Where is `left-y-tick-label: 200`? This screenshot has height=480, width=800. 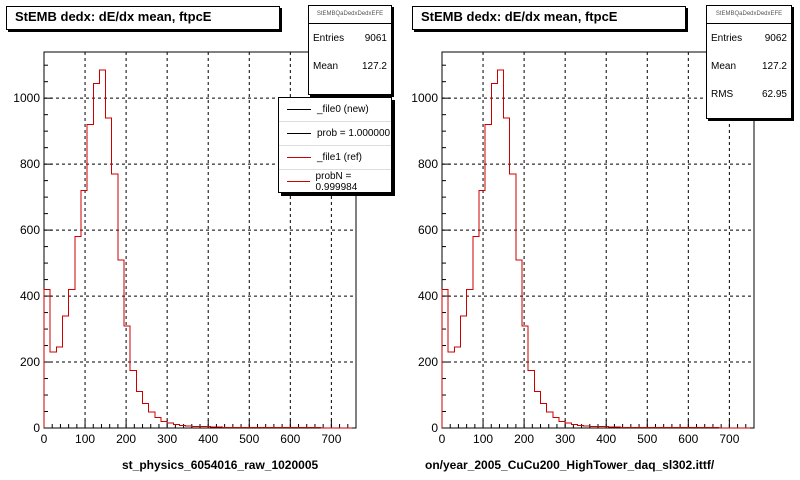 left-y-tick-label: 200 is located at coordinates (30, 362).